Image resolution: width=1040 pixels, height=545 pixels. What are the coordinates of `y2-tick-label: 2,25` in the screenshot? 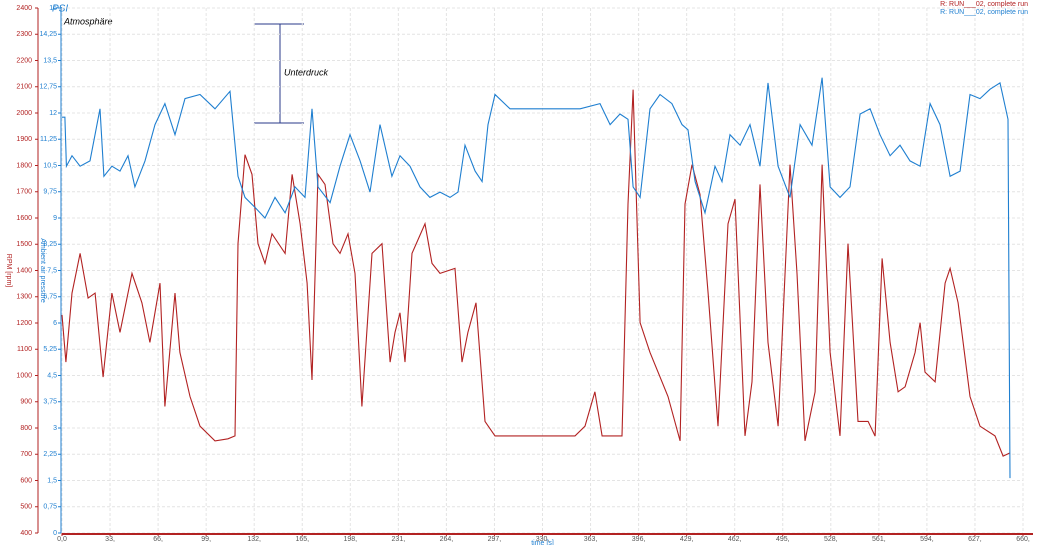 It's located at (50, 454).